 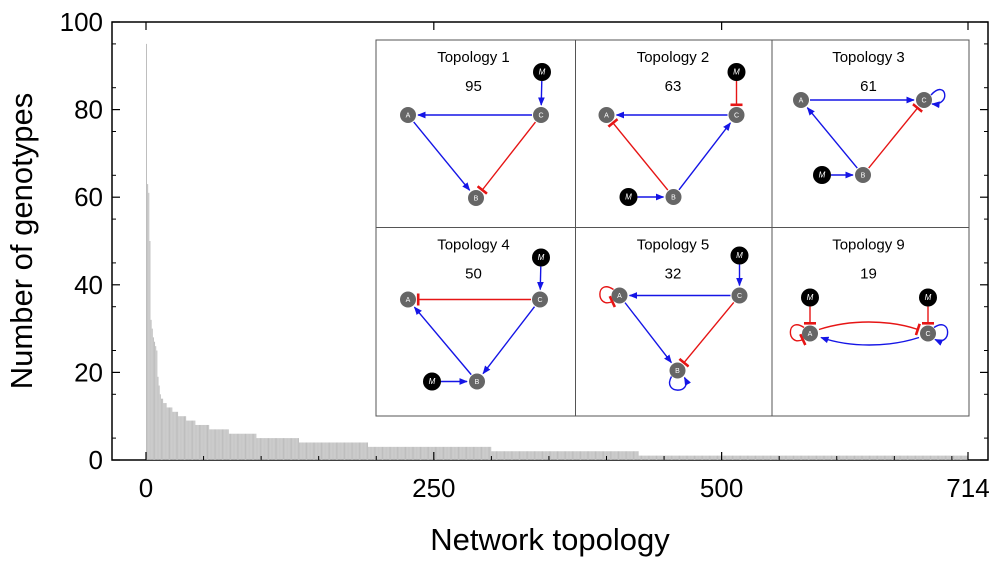 What do you see at coordinates (408, 116) in the screenshot?
I see `gene-node-label: A` at bounding box center [408, 116].